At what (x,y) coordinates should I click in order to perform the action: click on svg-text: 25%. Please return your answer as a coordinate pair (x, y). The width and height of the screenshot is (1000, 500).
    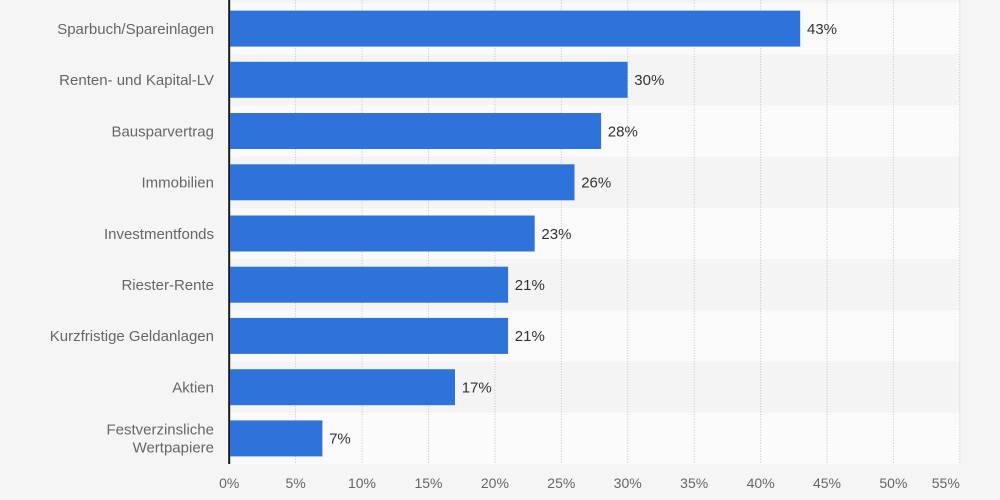
    Looking at the image, I should click on (561, 483).